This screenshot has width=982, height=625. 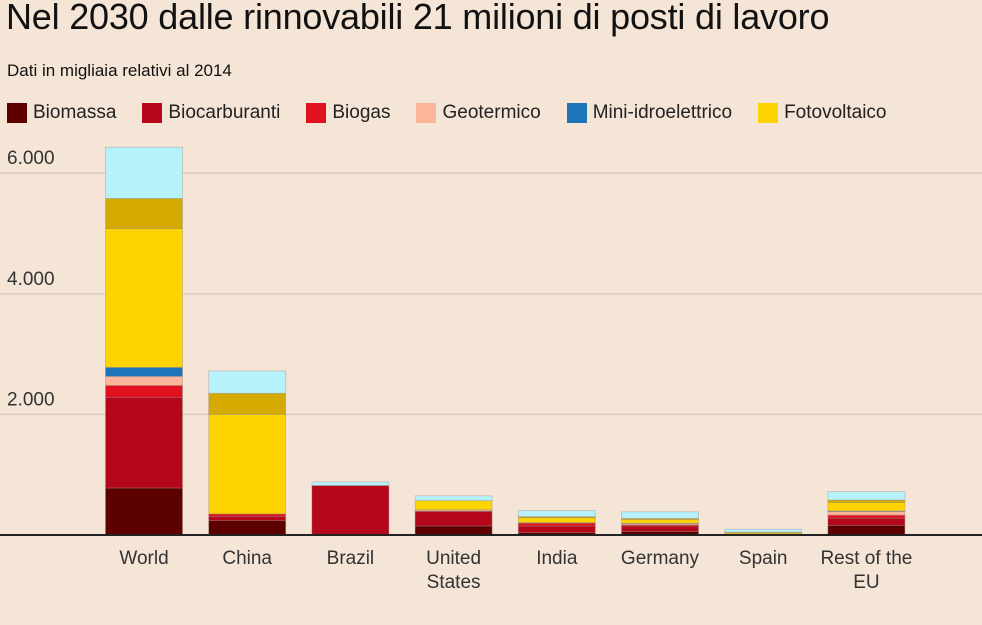 What do you see at coordinates (763, 558) in the screenshot?
I see `x-tick-label: Spain` at bounding box center [763, 558].